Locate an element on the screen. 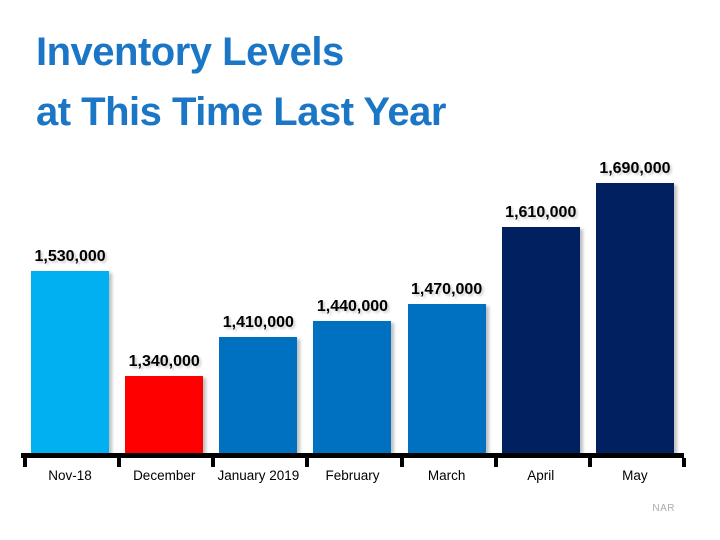 The image size is (720, 540). bar-february: 1,440,000 is located at coordinates (352, 375).